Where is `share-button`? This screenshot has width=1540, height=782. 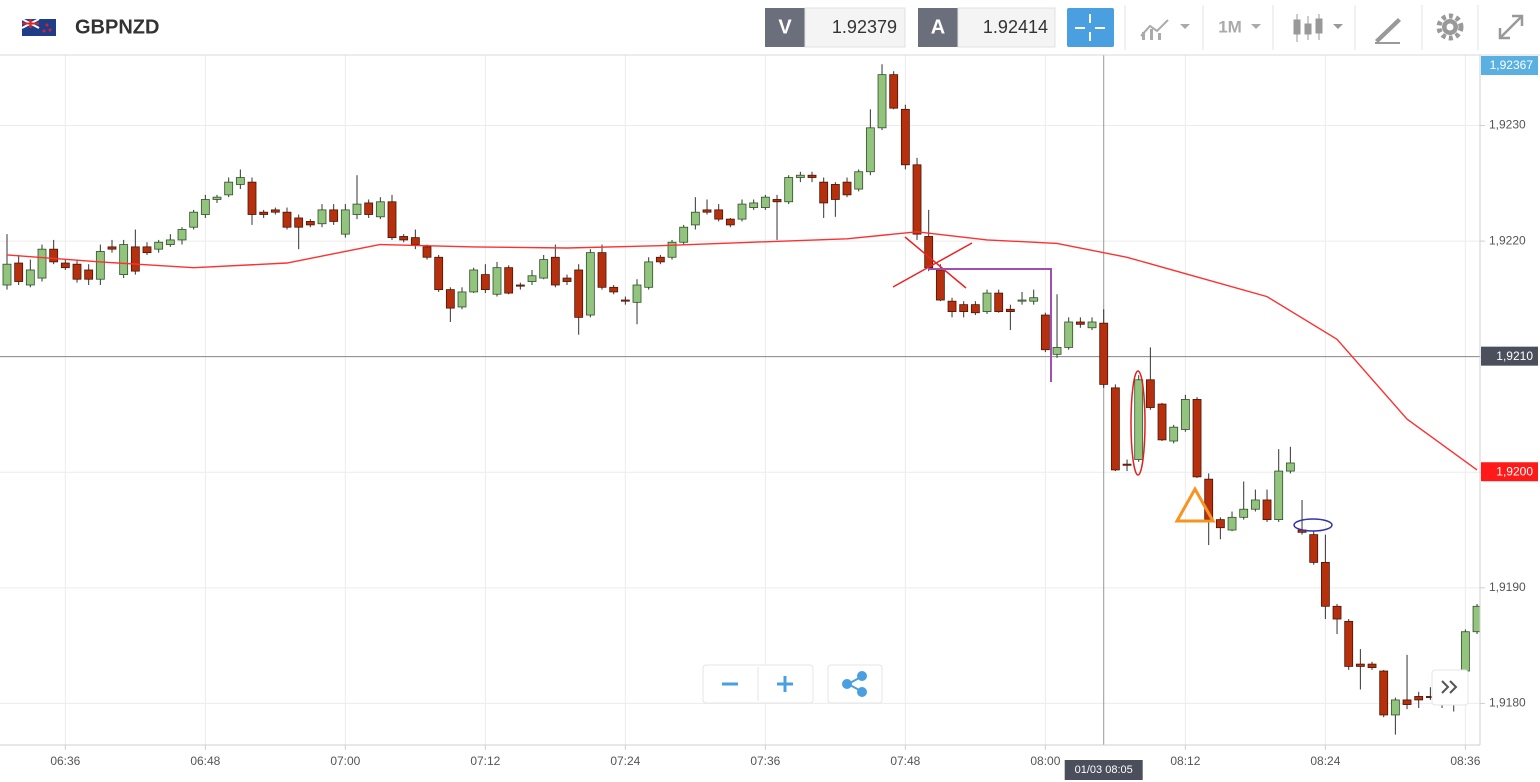 share-button is located at coordinates (855, 684).